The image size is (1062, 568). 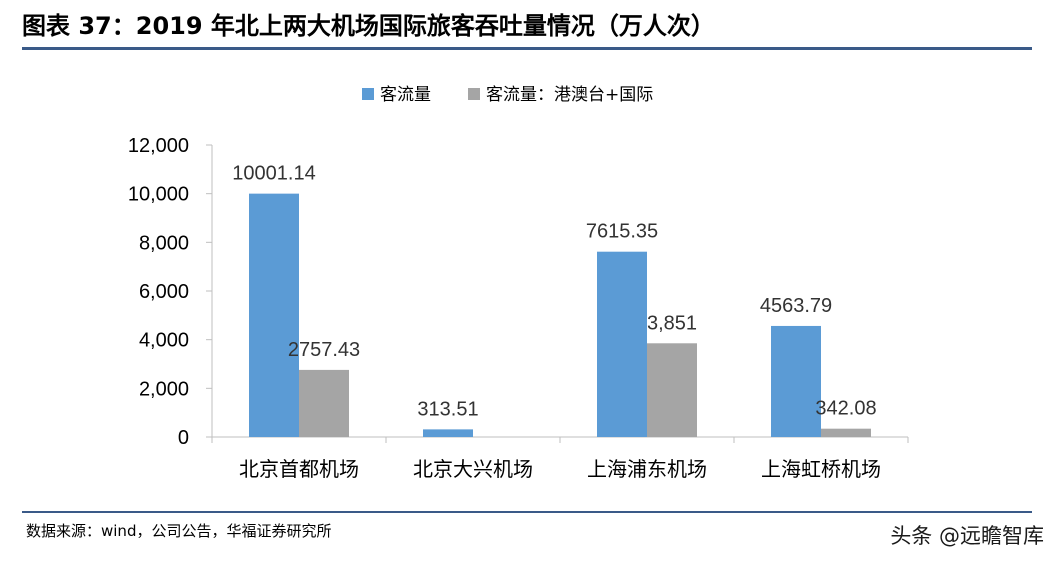 I want to click on data-label-s1-1: 313.51, so click(x=447, y=409).